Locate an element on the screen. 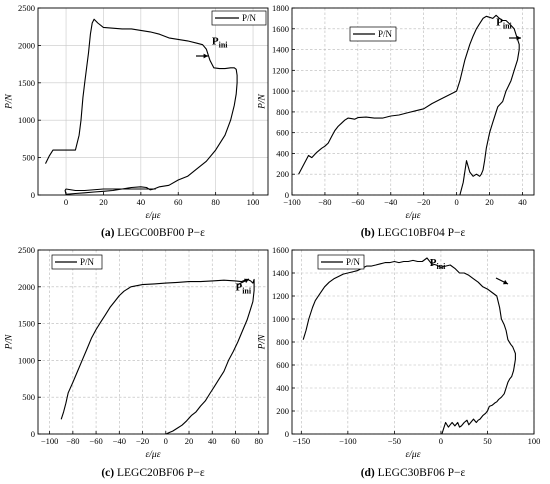  y-tick-label: 1800 is located at coordinates (280, 8).